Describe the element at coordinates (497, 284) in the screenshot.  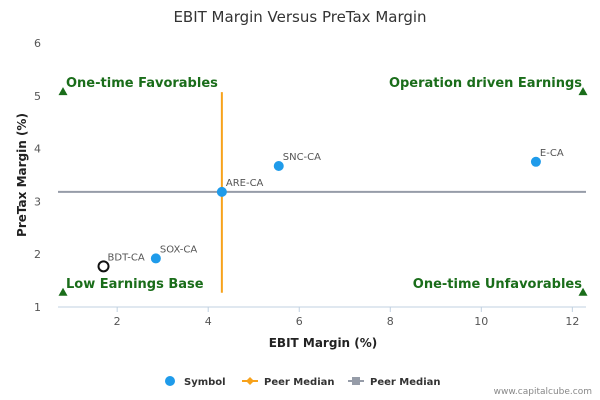
I see `quadrant-bottom-right-label: One-time Unfavorables` at that location.